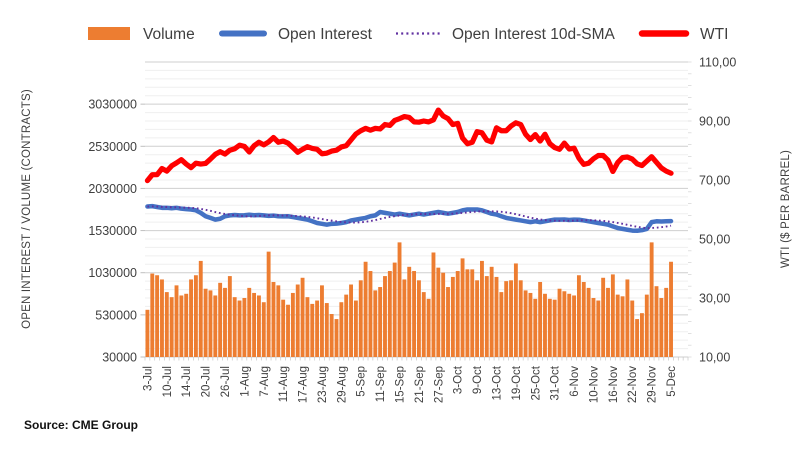 The image size is (809, 453). Describe the element at coordinates (497, 382) in the screenshot. I see `x-axis-label: 13-Oct` at that location.